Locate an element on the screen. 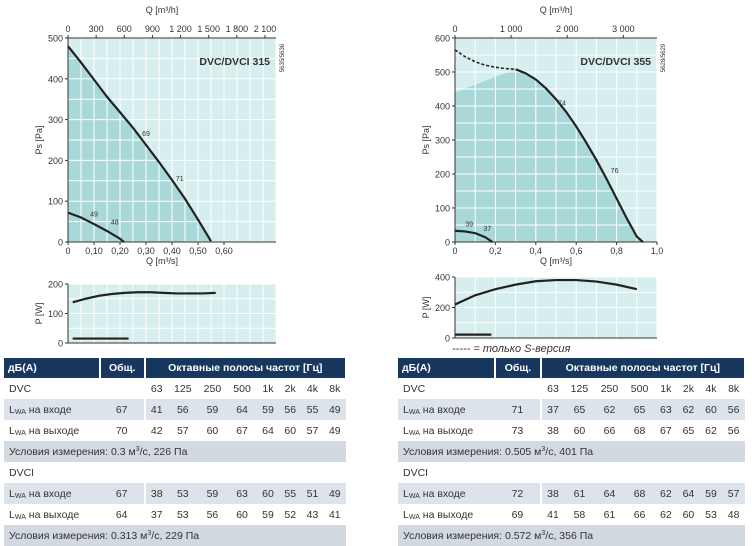  inlet-value: 38 is located at coordinates (552, 493).